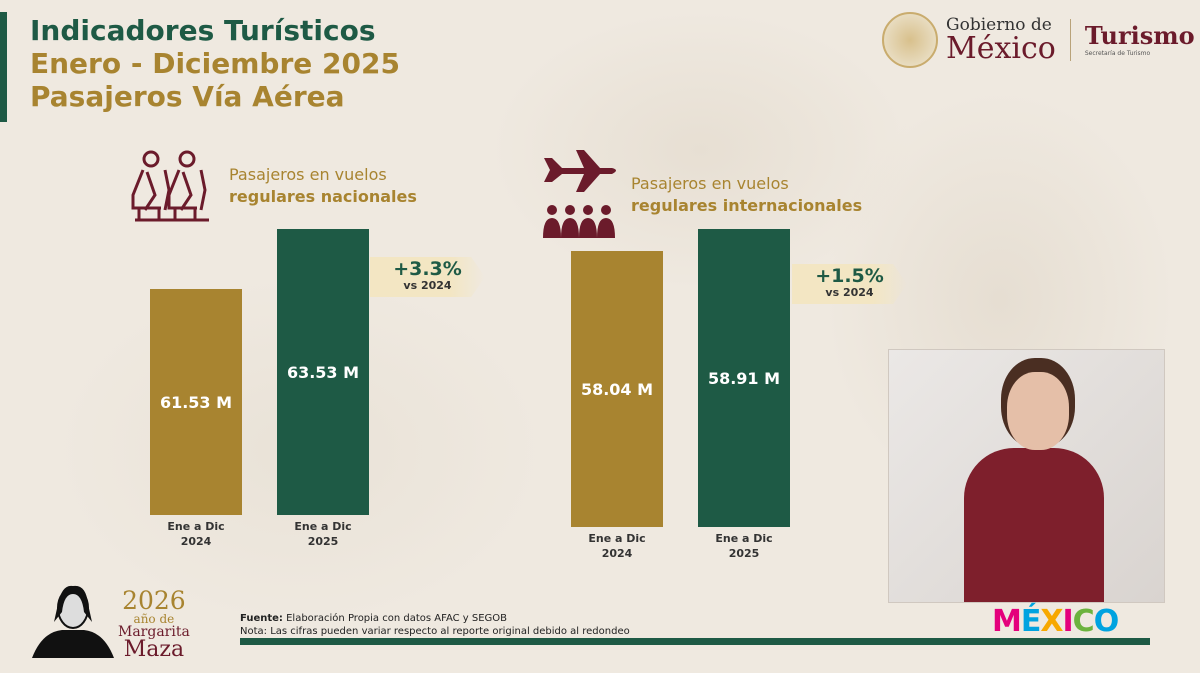  I want to click on mexico-brand-logo: MÉXICO, so click(1055, 621).